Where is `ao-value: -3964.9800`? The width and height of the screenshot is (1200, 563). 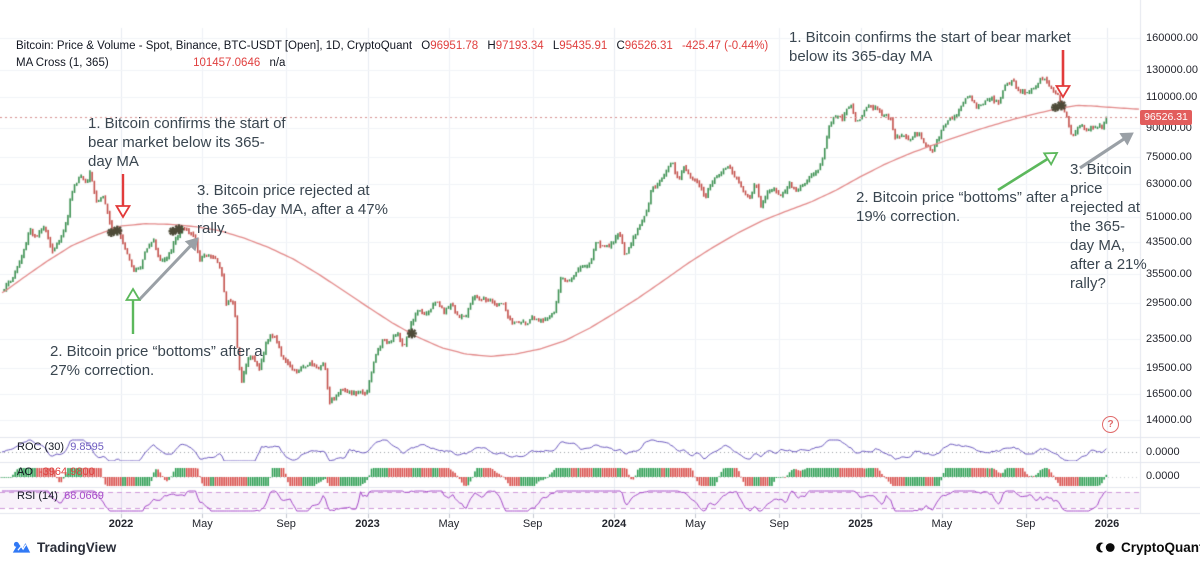
ao-value: -3964.9800 is located at coordinates (67, 472).